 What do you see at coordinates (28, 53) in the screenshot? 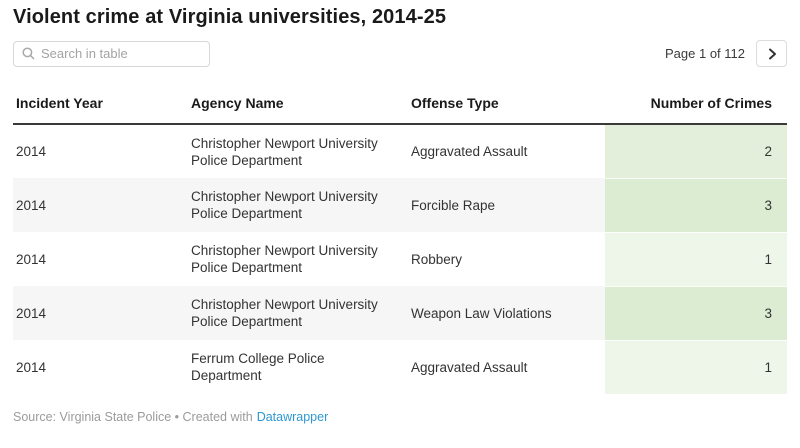
I see `search-icon` at bounding box center [28, 53].